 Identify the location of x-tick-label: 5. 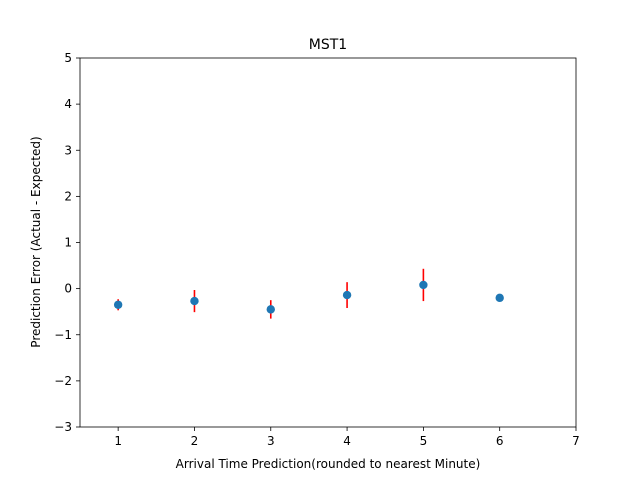
(424, 441).